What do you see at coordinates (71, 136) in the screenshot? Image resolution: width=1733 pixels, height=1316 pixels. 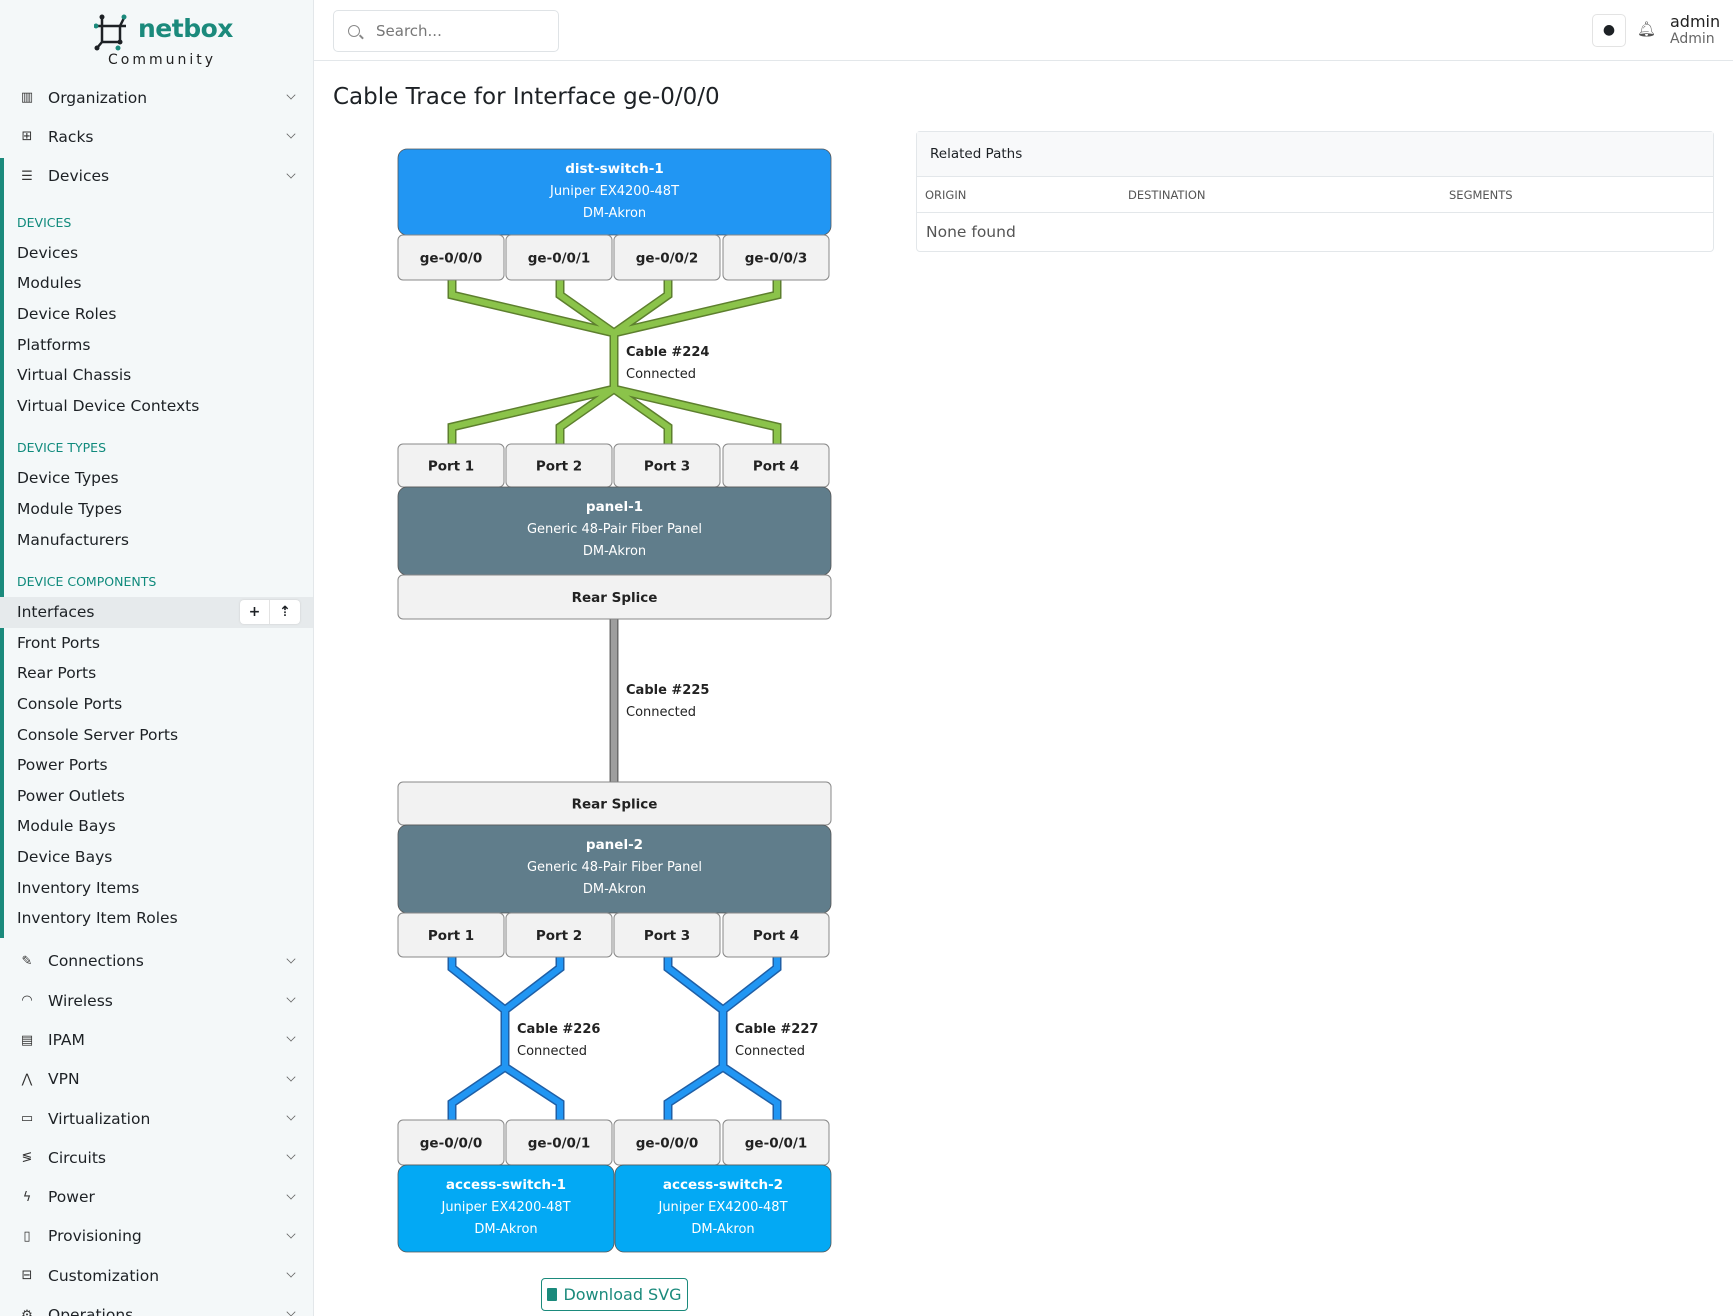 I see `menu-label: Racks` at bounding box center [71, 136].